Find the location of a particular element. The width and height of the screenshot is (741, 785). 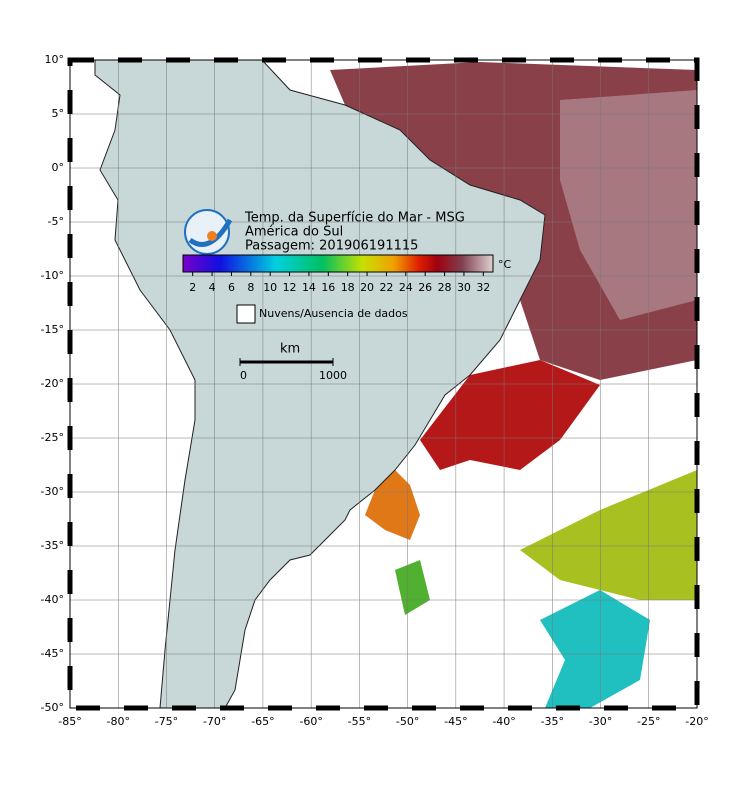

colorbar-tick-label: 8 is located at coordinates (250, 287).